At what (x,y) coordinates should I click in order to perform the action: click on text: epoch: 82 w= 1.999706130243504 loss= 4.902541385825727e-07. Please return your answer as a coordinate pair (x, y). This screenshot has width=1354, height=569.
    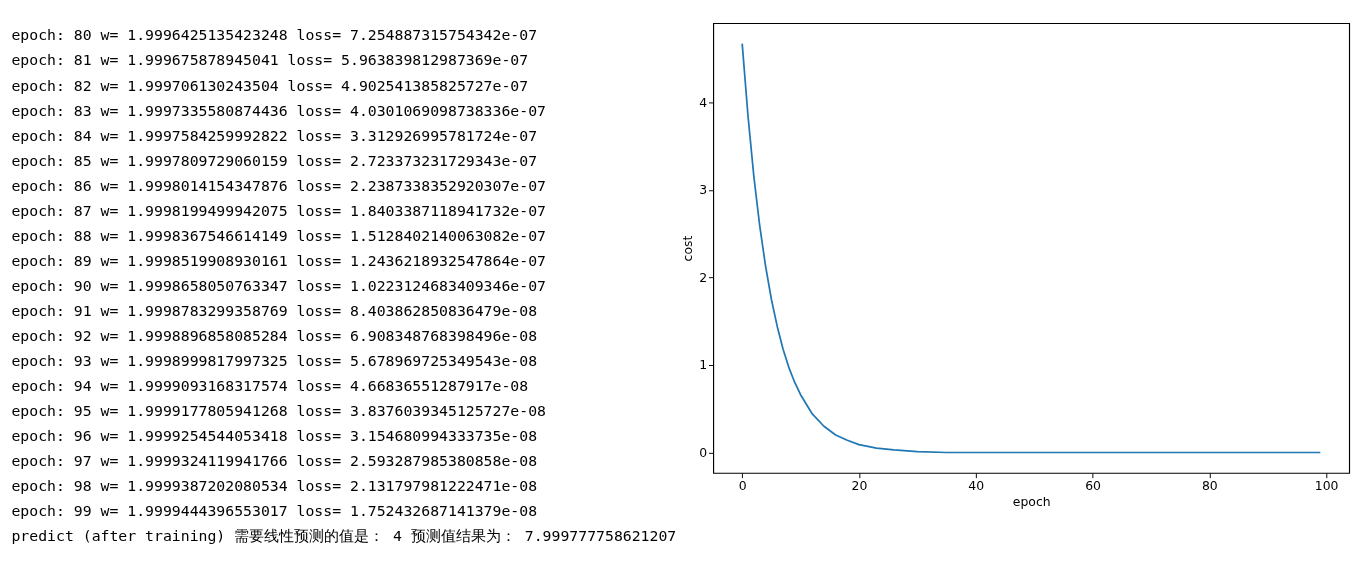
    Looking at the image, I should click on (270, 85).